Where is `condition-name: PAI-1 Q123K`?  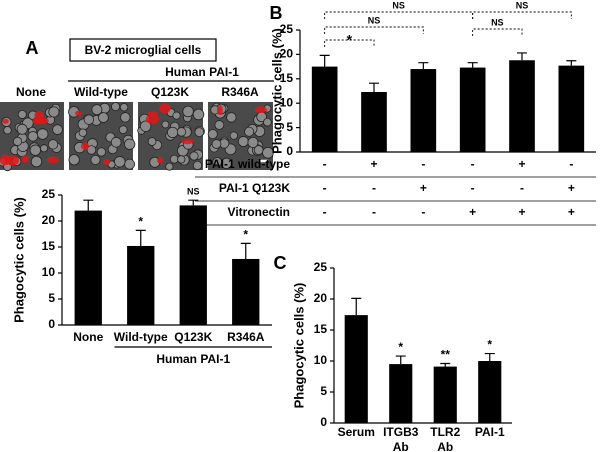
condition-name: PAI-1 Q123K is located at coordinates (254, 188).